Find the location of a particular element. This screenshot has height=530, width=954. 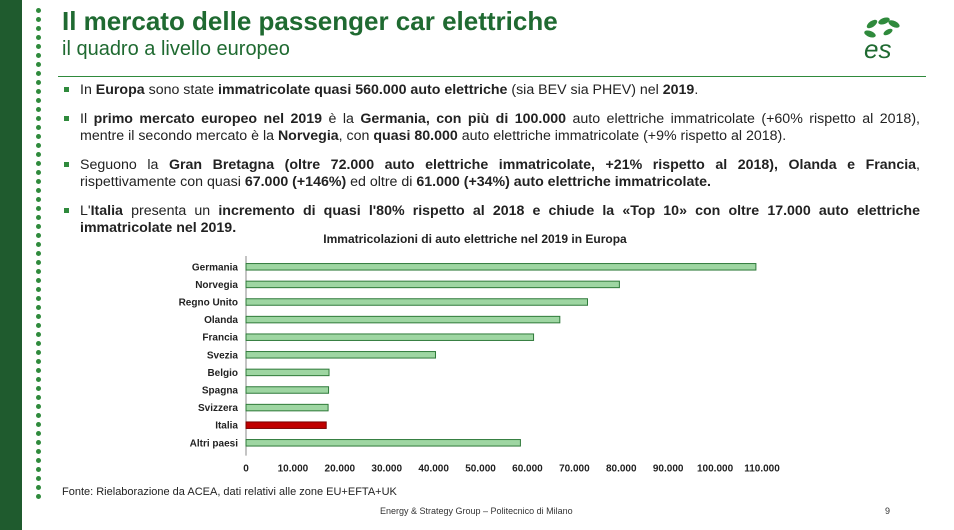

x-tick-label: 60.000 is located at coordinates (527, 469).